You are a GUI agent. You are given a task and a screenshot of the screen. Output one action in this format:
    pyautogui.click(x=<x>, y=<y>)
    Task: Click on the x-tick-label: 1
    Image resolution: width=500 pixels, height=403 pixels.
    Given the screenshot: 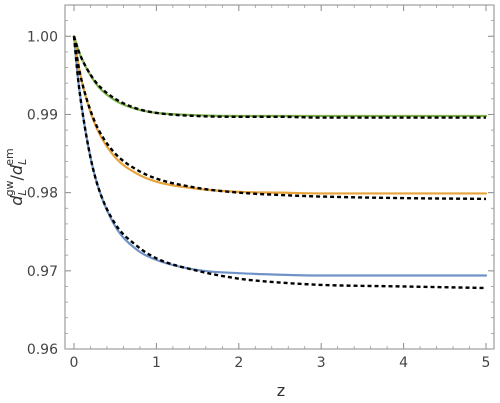 What is the action you would take?
    pyautogui.click(x=156, y=363)
    